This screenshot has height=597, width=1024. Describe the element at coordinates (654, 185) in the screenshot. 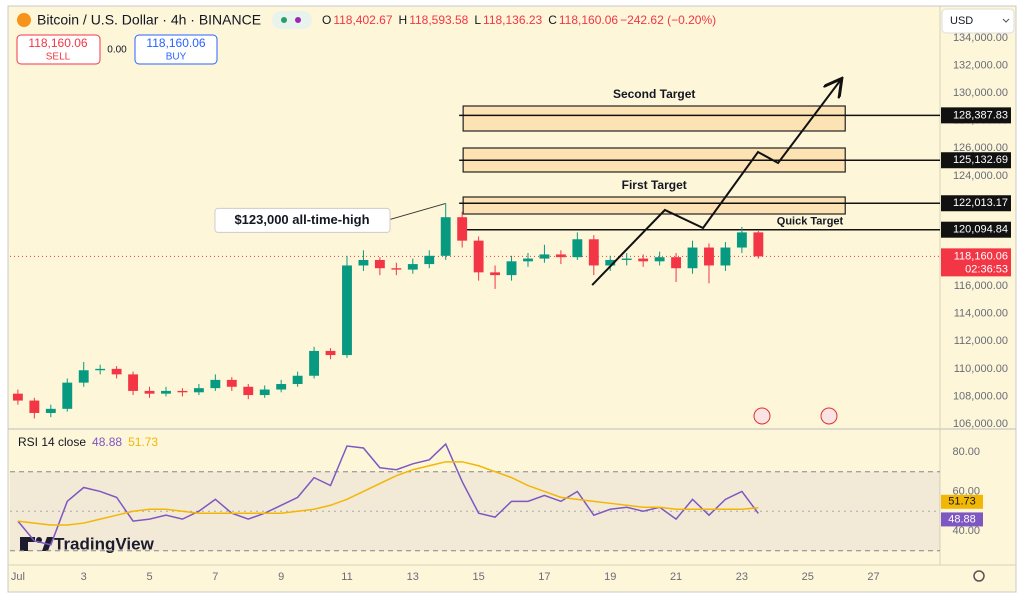

I see `zone-label: First Target` at that location.